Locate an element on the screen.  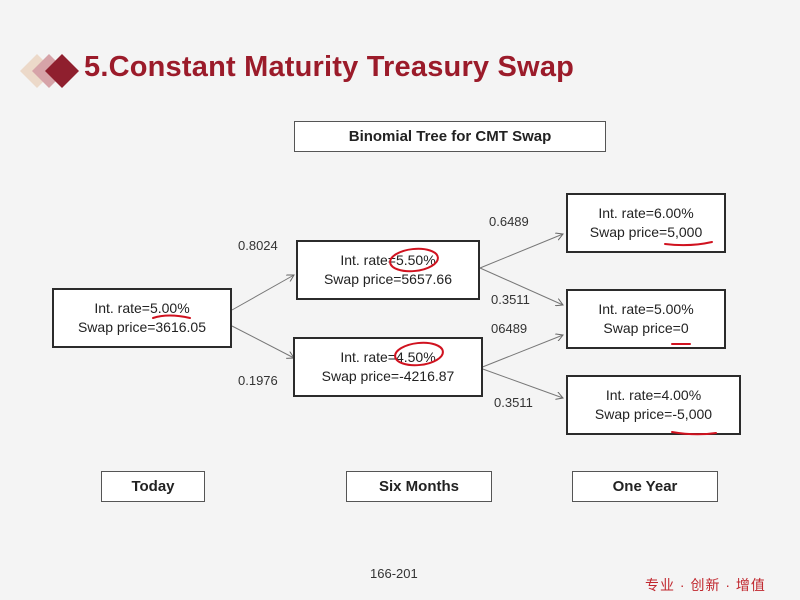
tree-title: Binomial Tree for CMT Swap is located at coordinates (450, 136).